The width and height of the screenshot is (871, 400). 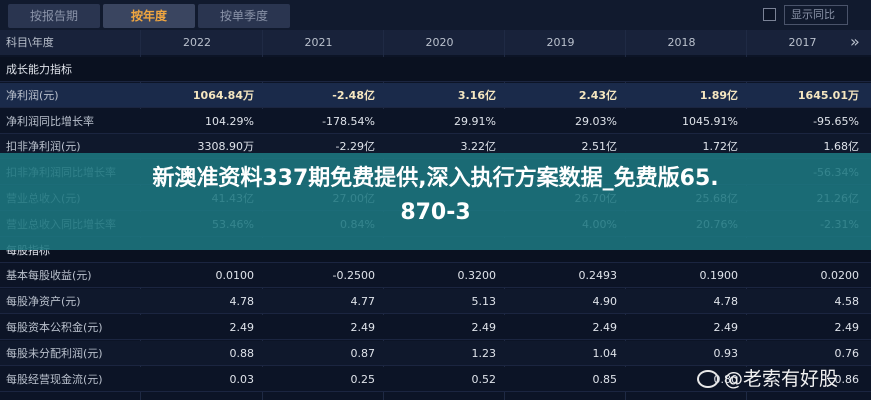 I want to click on checkbox, so click(x=769, y=14).